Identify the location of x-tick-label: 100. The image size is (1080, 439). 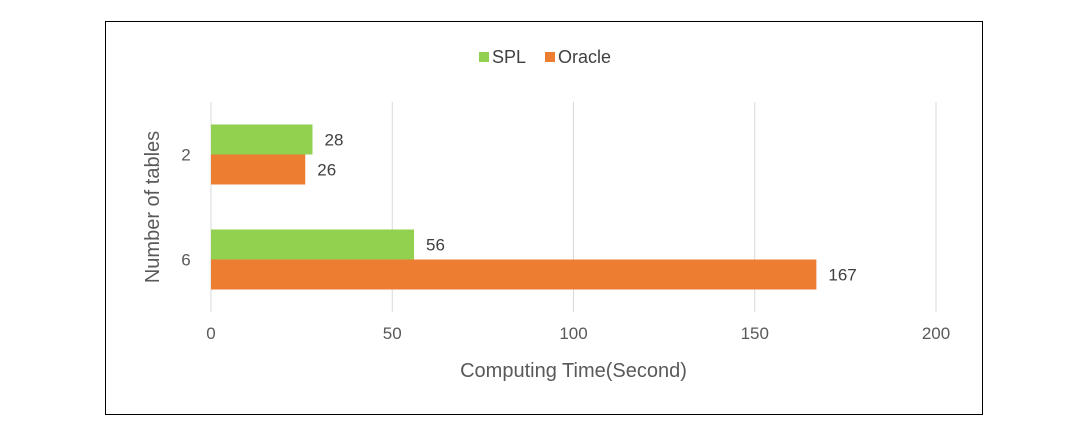
(573, 333).